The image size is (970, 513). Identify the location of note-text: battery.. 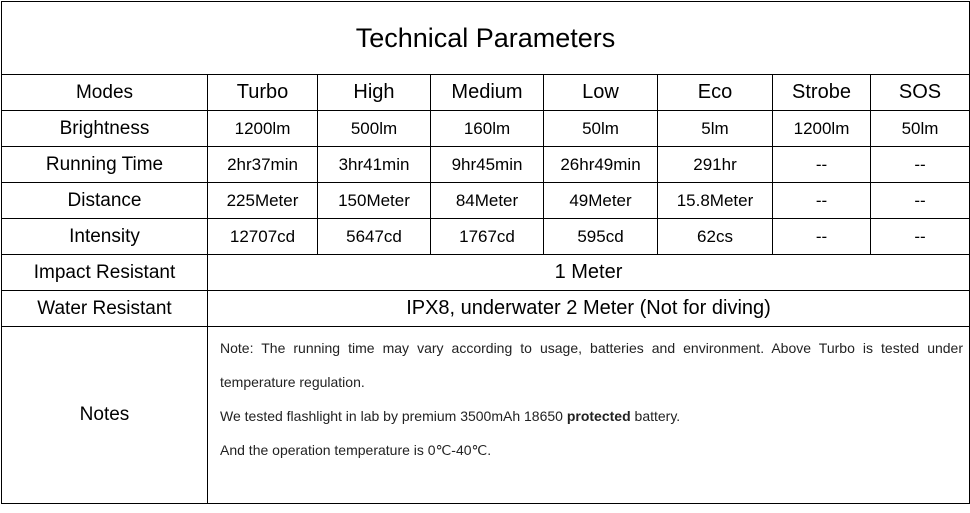
(657, 416).